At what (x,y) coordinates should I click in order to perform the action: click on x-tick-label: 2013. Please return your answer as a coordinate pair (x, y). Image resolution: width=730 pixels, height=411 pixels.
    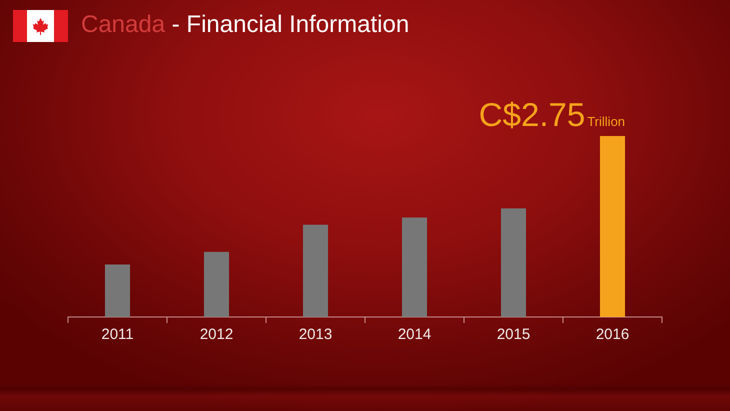
    Looking at the image, I should click on (315, 335).